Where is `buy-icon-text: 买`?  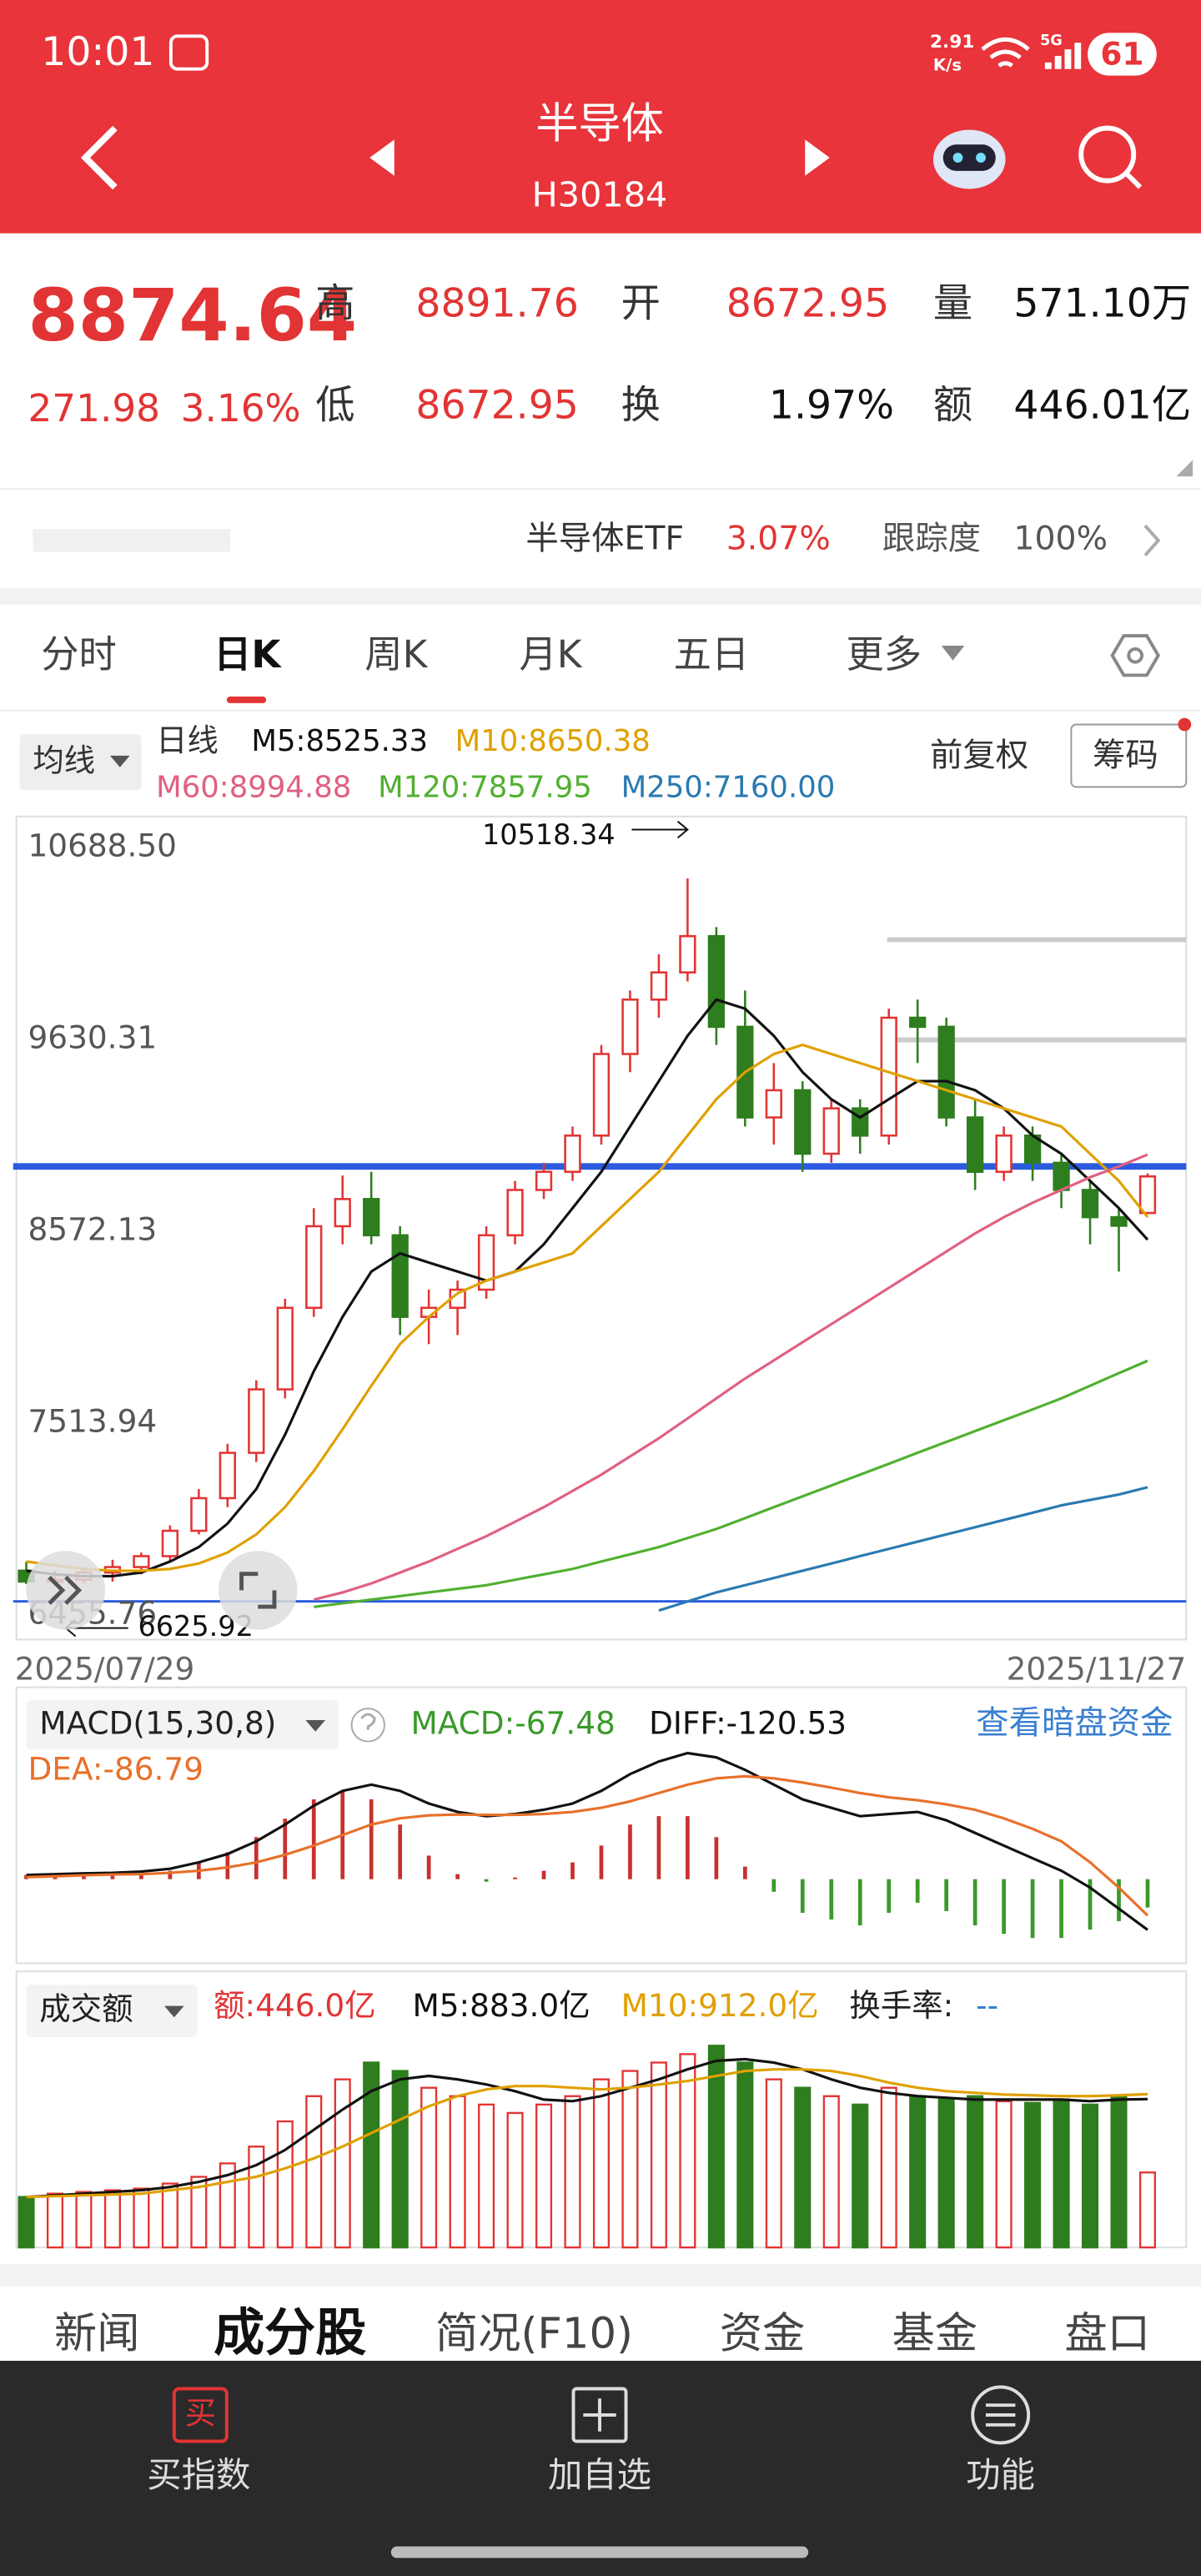 buy-icon-text: 买 is located at coordinates (201, 2413).